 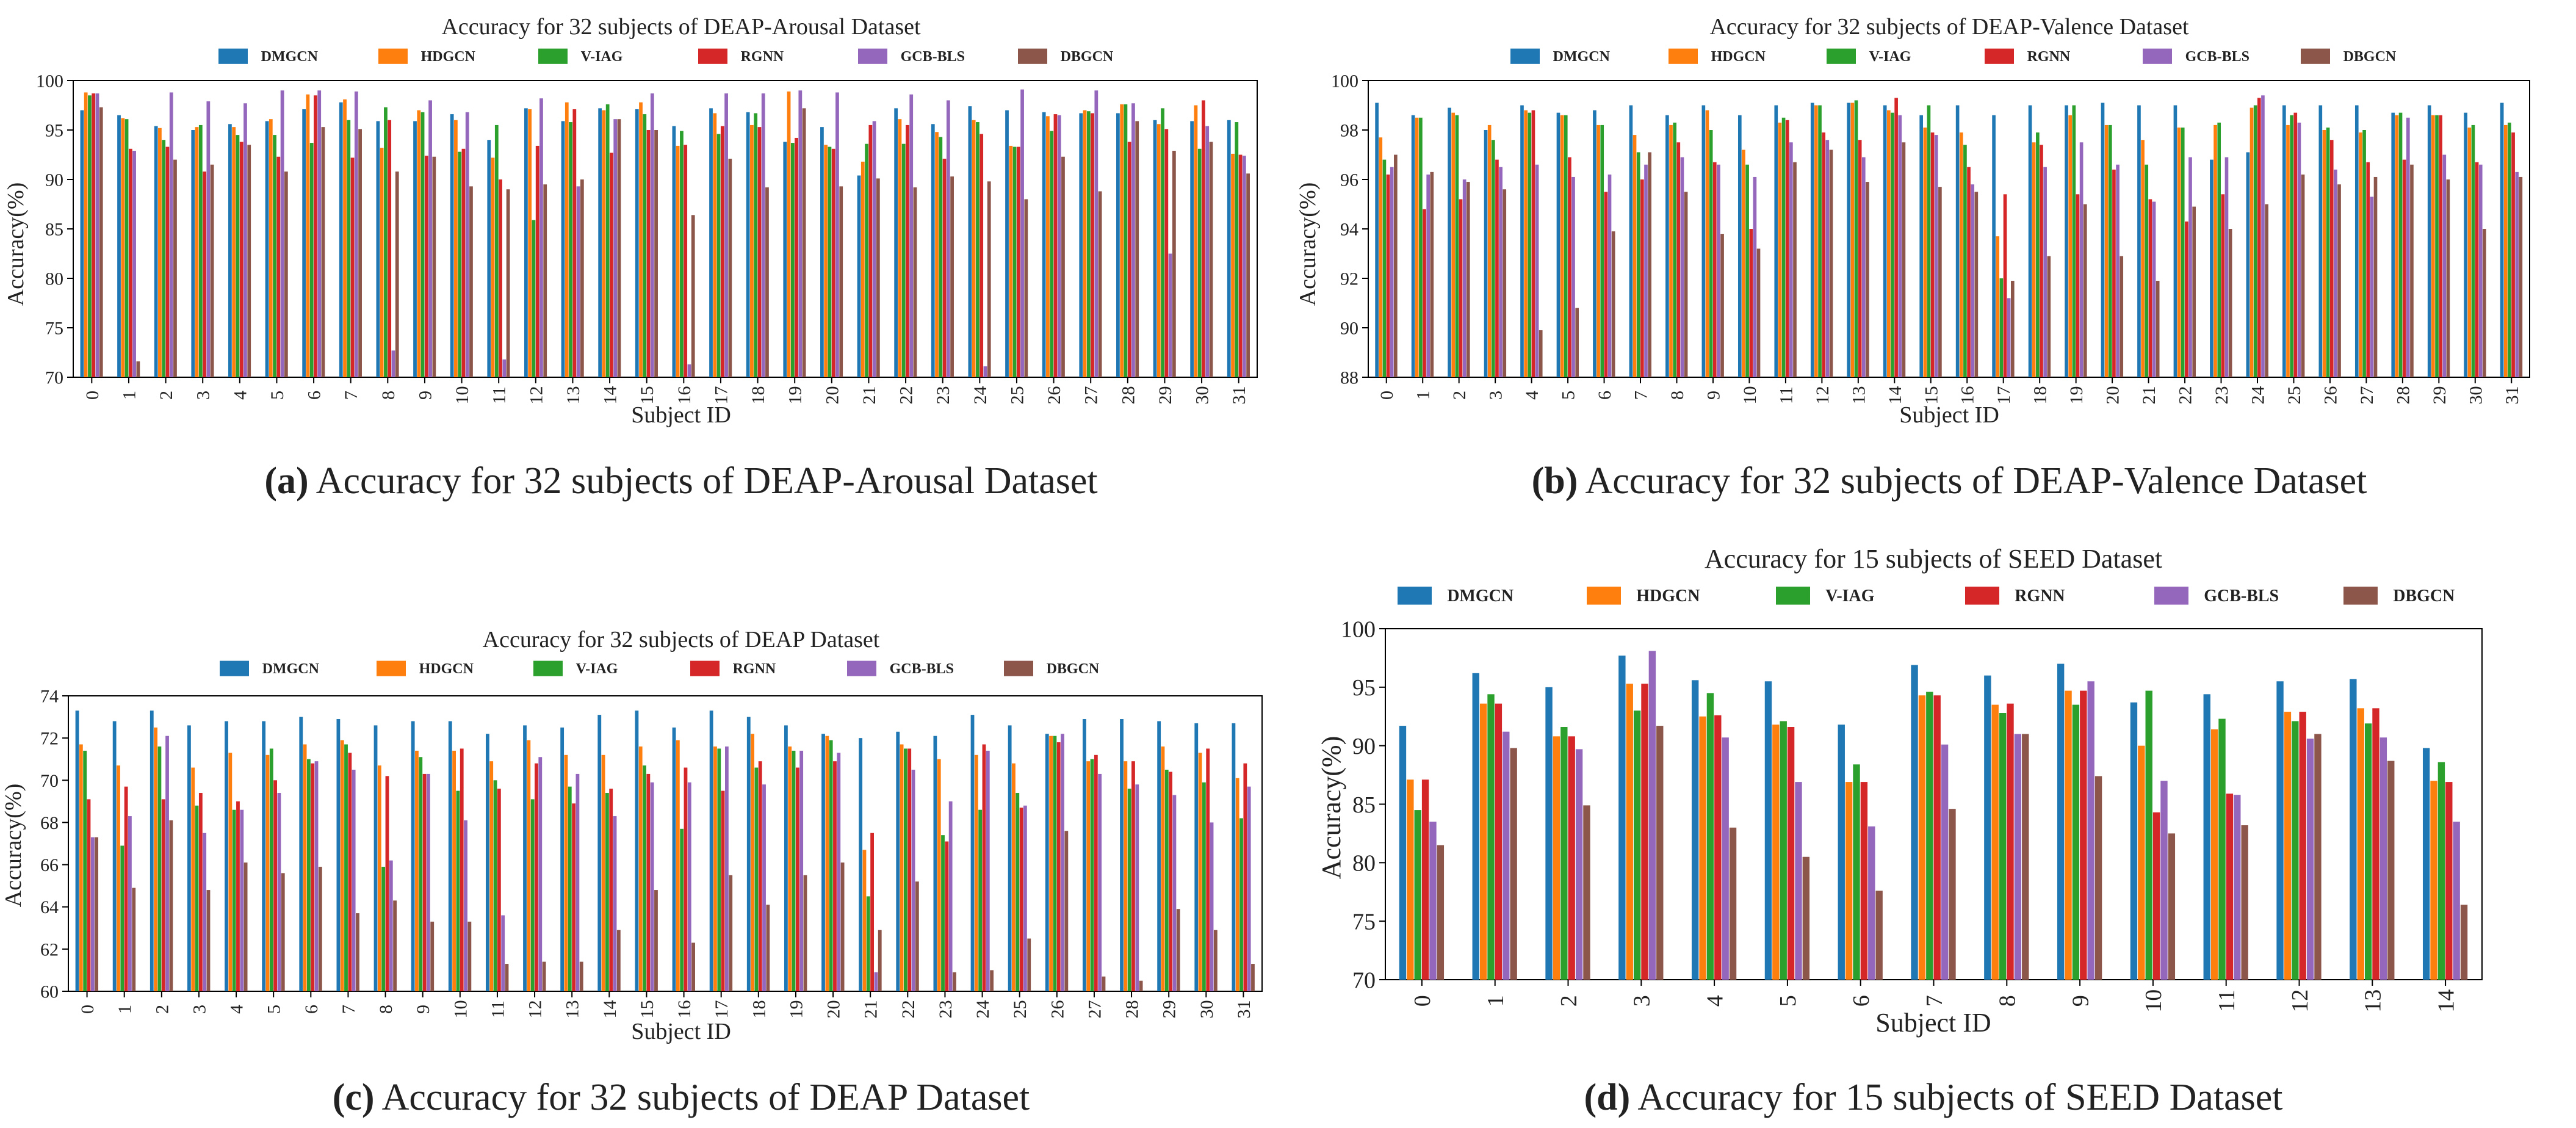 I want to click on x-tick-label: 11, so click(x=1786, y=395).